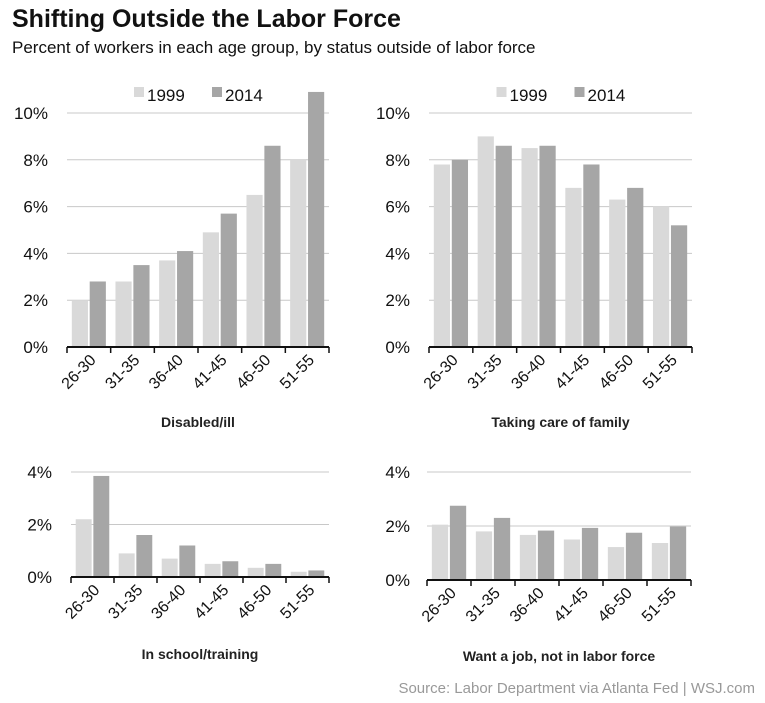  Describe the element at coordinates (198, 422) in the screenshot. I see `panel-title: Disabled/ill` at that location.